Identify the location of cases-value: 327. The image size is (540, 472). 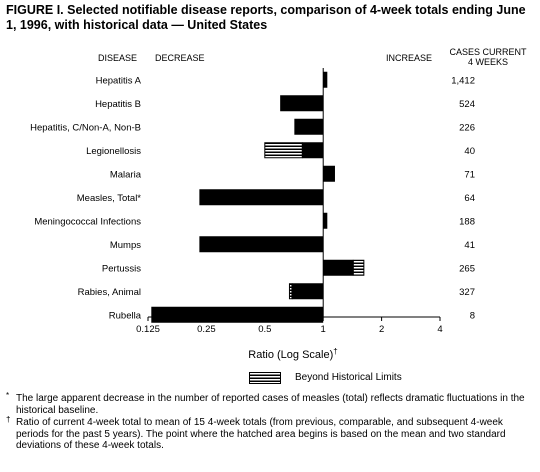
(467, 292).